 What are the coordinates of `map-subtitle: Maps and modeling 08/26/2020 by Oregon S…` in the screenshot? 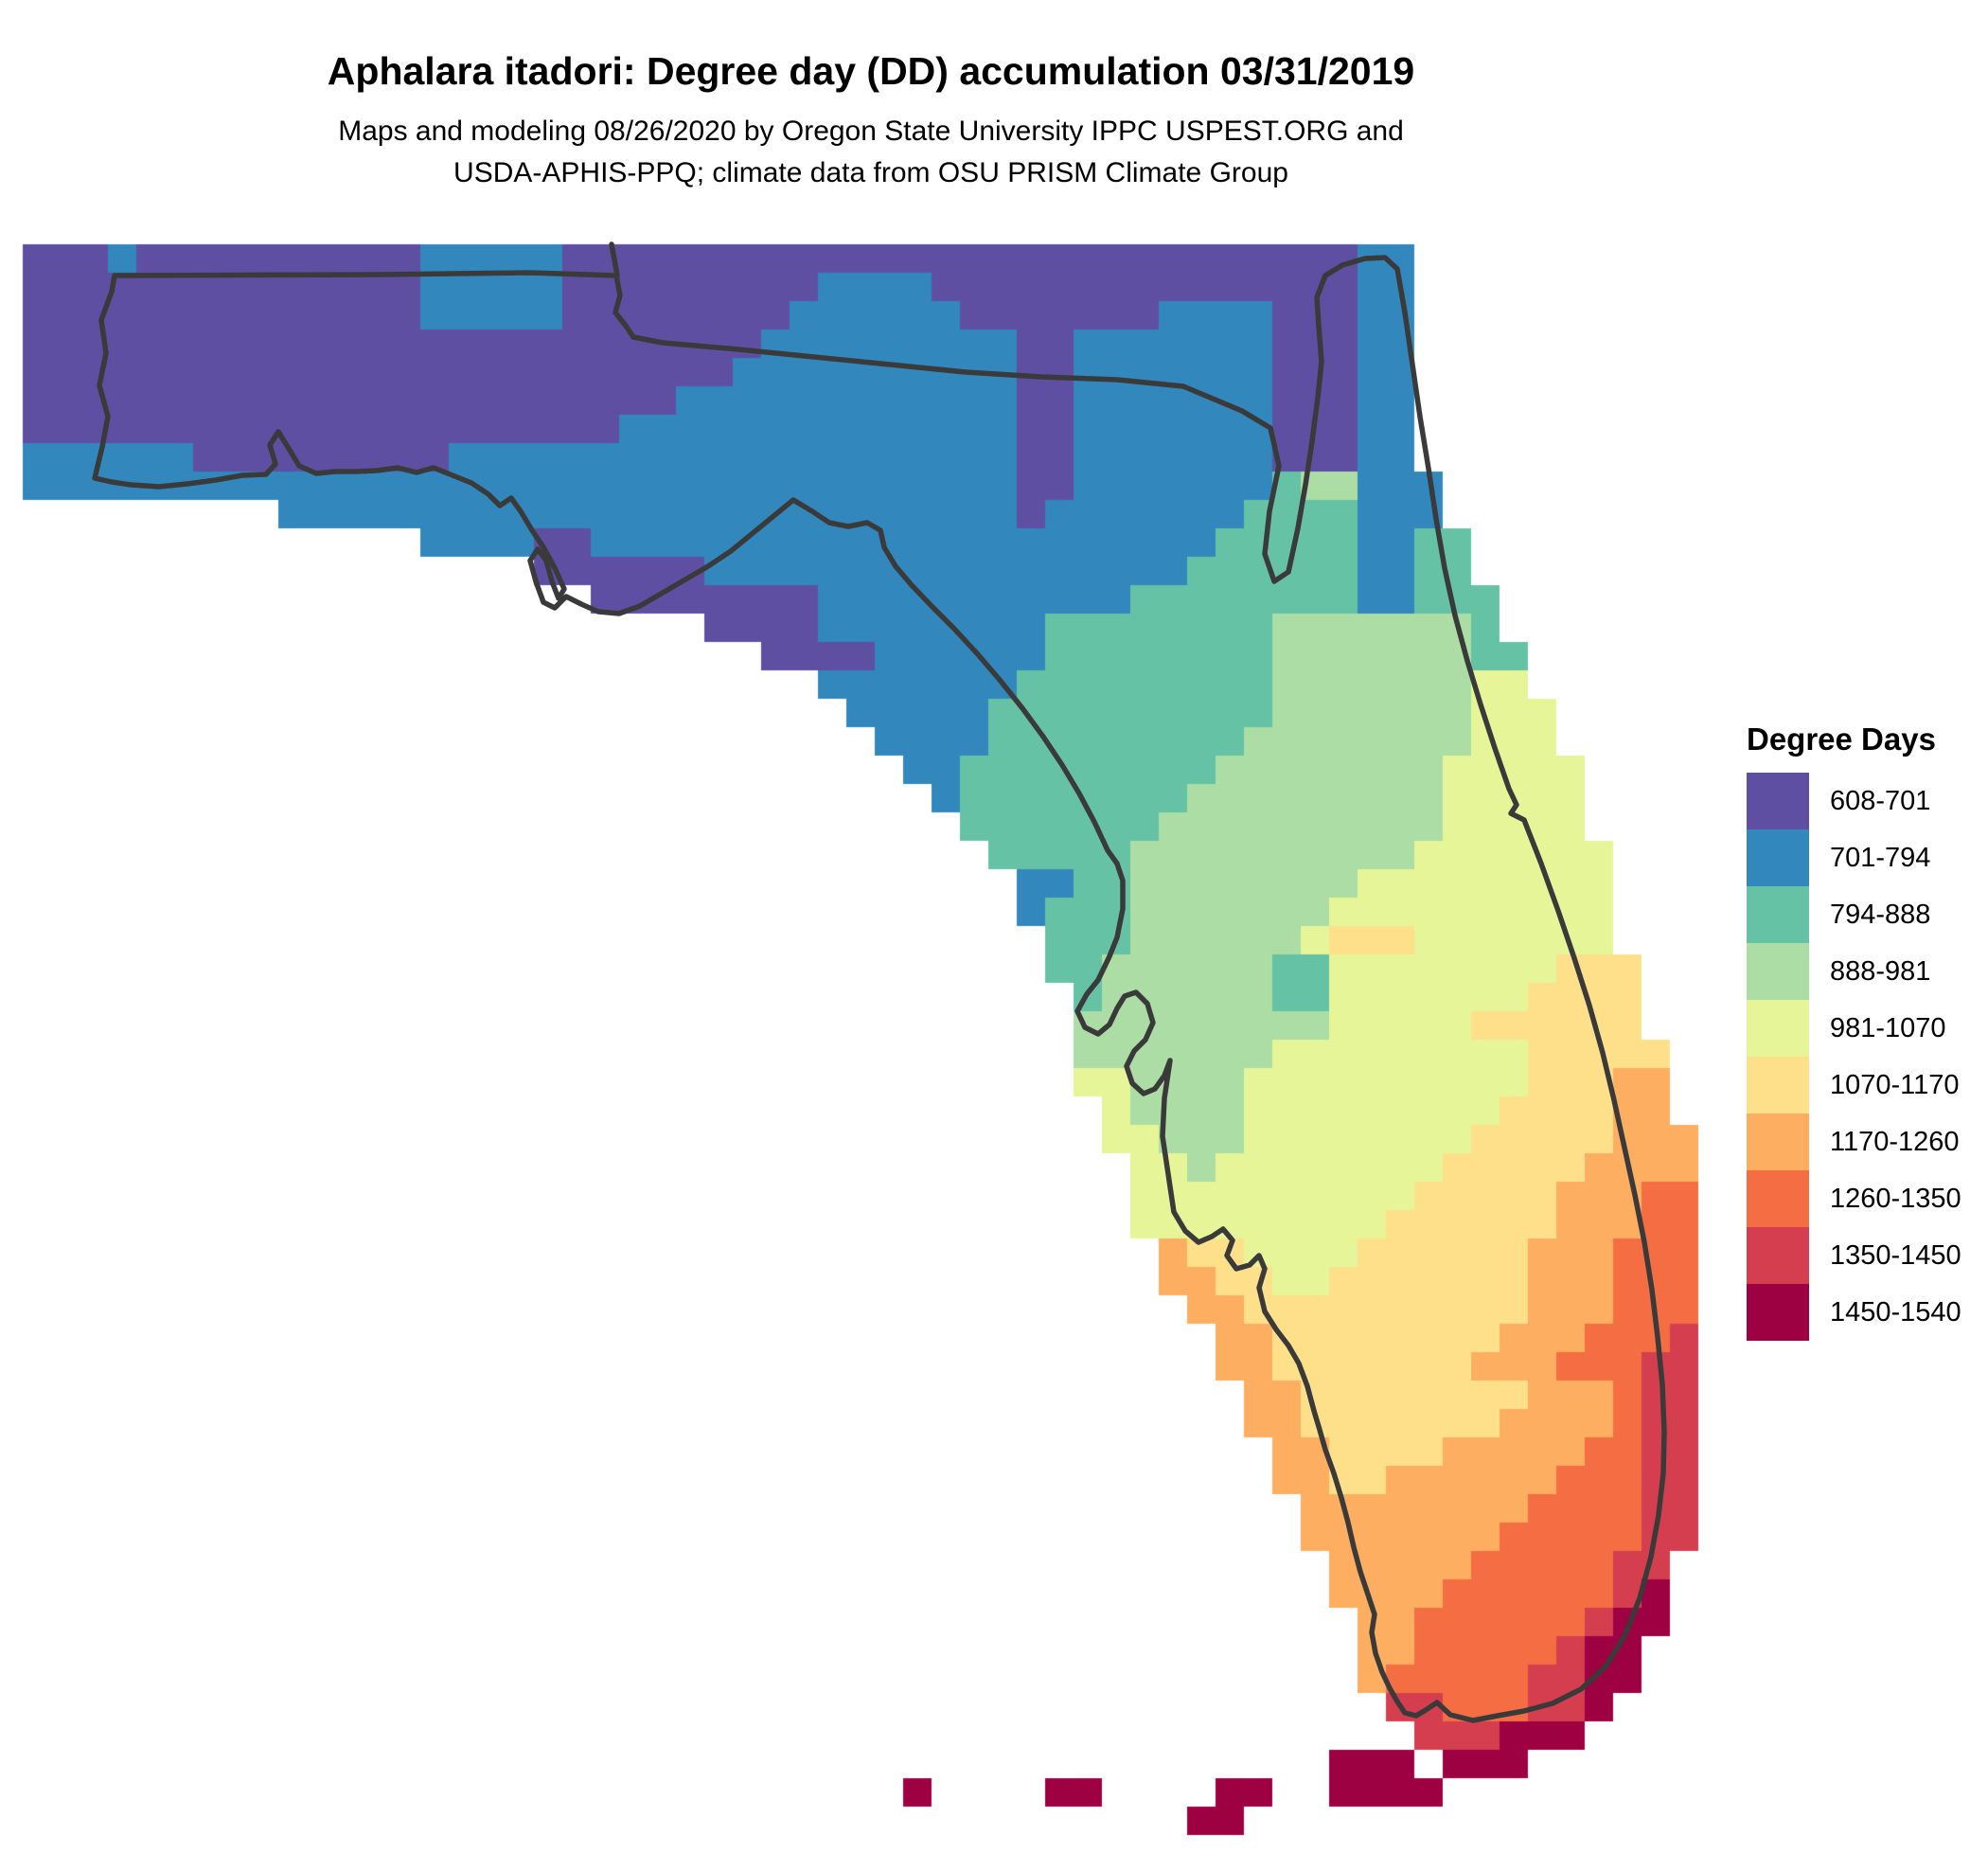 It's located at (871, 152).